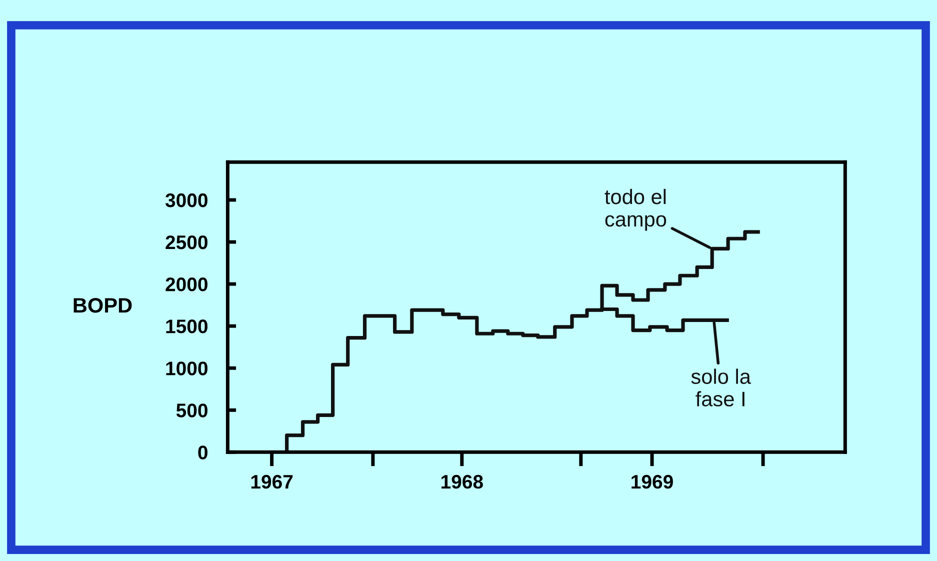 This screenshot has height=561, width=937. Describe the element at coordinates (187, 327) in the screenshot. I see `y-tick-label: 1500` at that location.